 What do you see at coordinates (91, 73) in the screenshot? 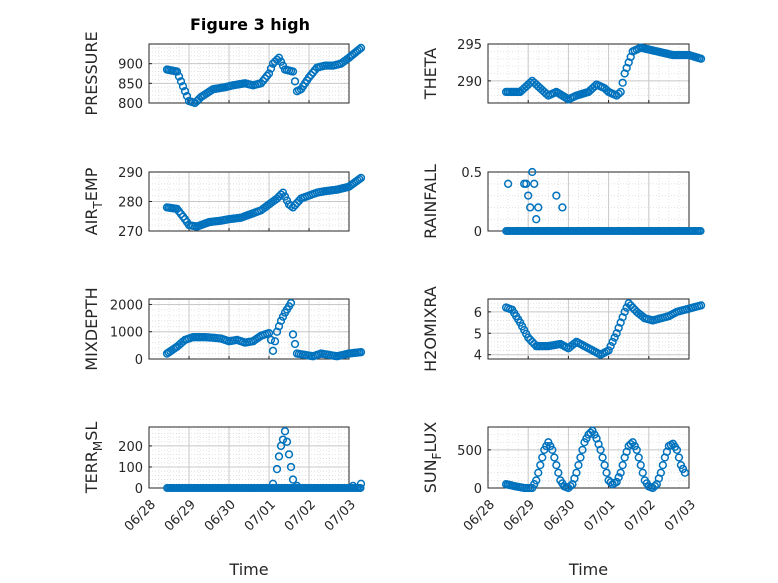
I see `ylabel: PRESSURE` at bounding box center [91, 73].